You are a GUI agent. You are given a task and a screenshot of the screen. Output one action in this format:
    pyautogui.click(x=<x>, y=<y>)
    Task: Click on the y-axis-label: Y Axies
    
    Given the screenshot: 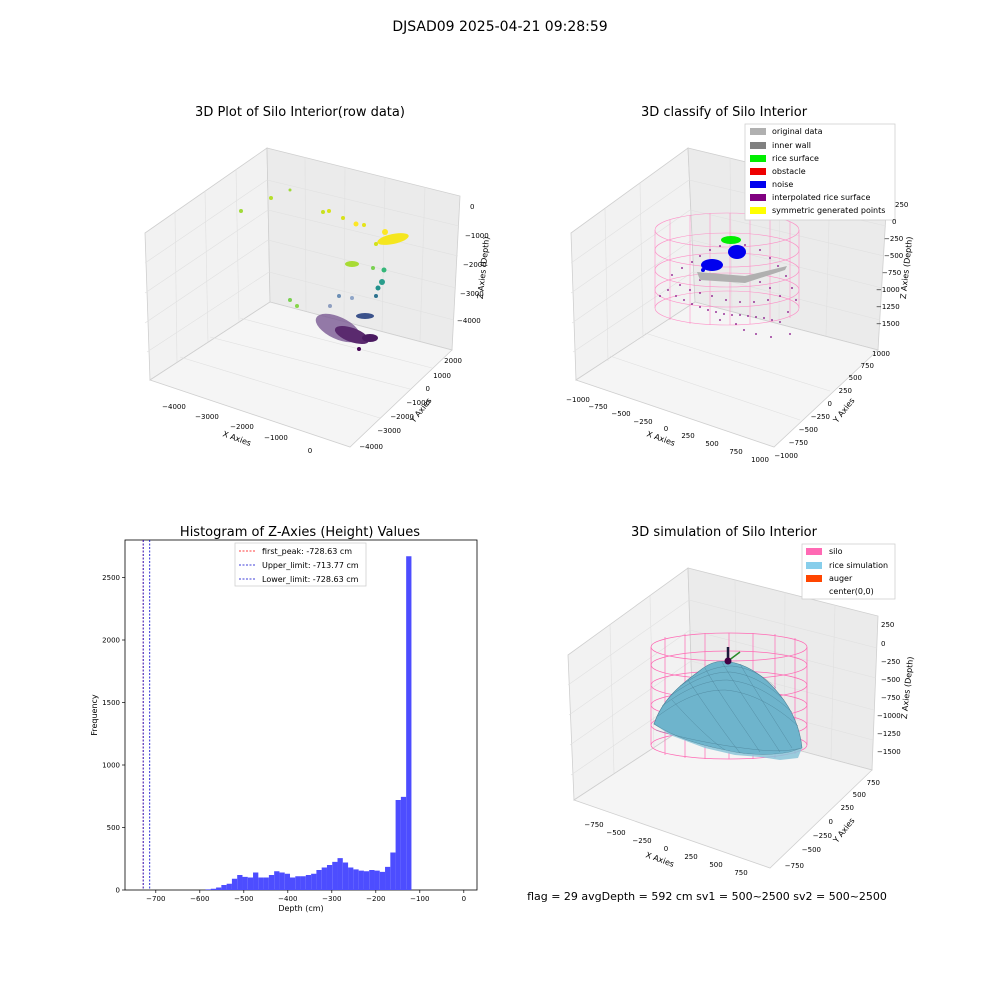 What is the action you would take?
    pyautogui.click(x=844, y=830)
    